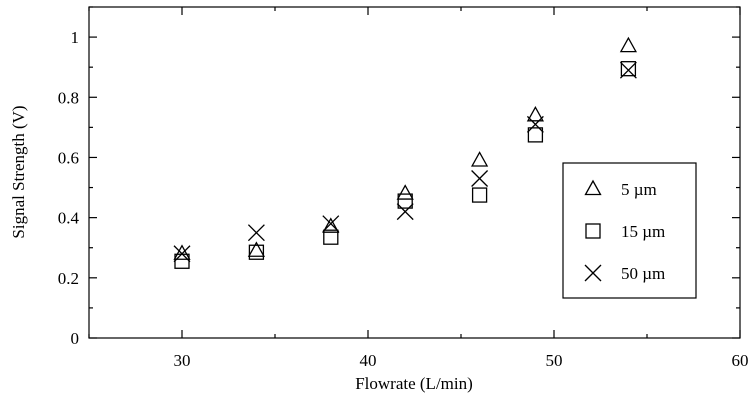 The image size is (752, 401). Describe the element at coordinates (643, 273) in the screenshot. I see `legend-label: 50 µm` at that location.